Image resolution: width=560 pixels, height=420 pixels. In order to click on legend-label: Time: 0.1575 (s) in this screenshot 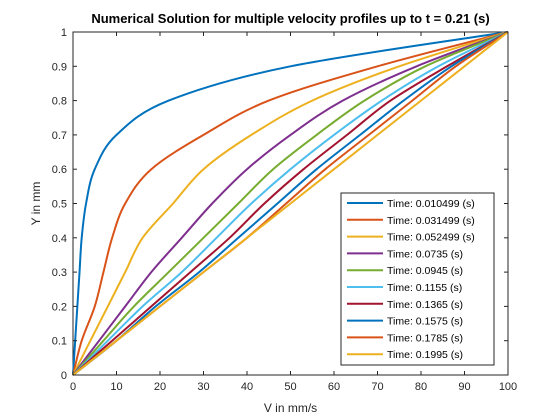, I will do `click(425, 322)`.